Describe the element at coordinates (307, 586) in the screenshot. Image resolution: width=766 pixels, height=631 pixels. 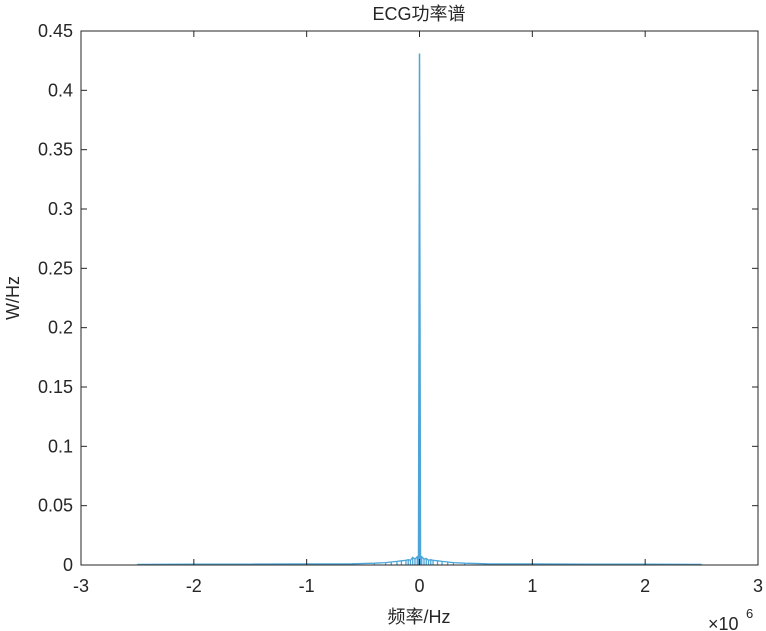
I see `x-tick-label: -1` at that location.